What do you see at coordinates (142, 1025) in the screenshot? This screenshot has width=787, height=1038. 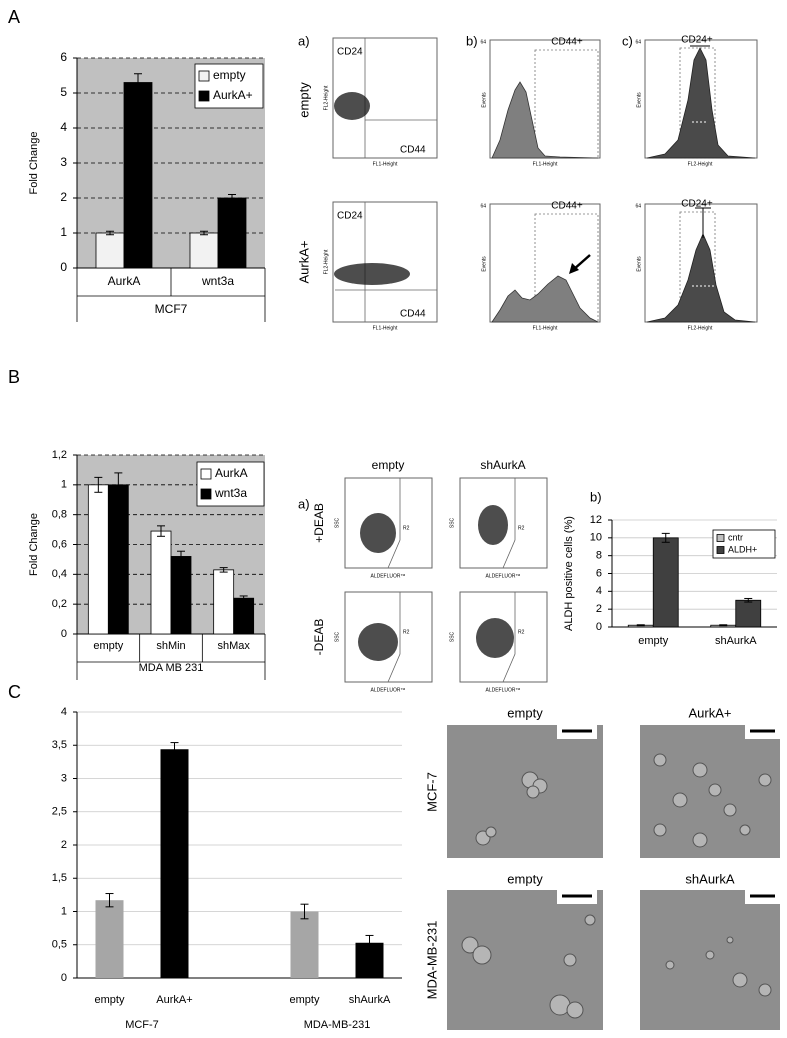 I see `group-label: MCF-7` at bounding box center [142, 1025].